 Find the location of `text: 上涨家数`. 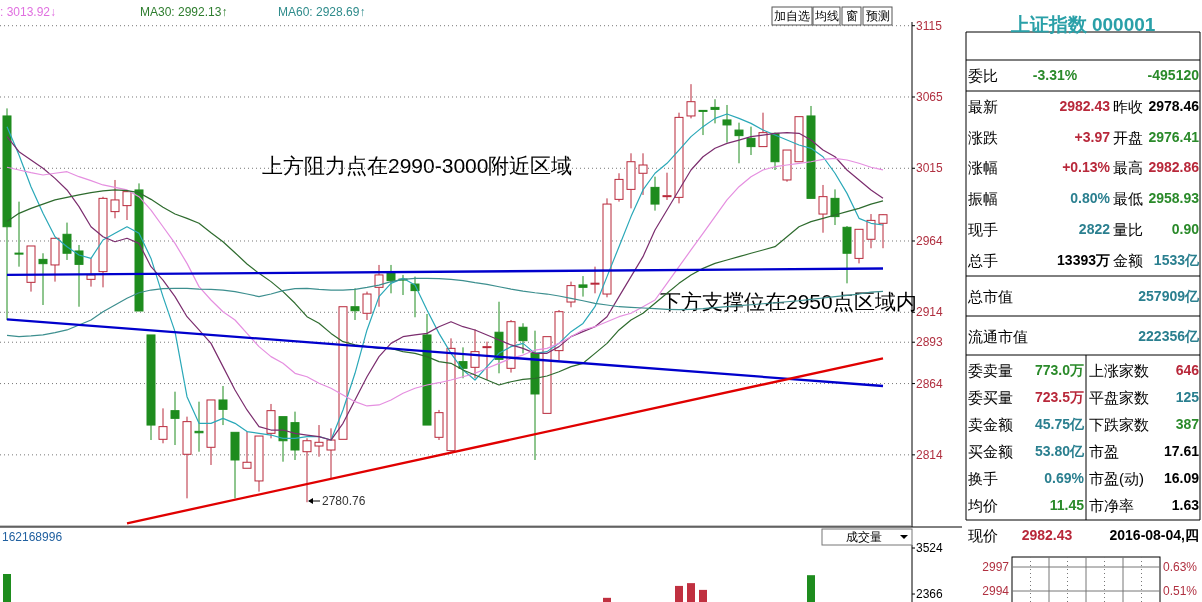

text: 上涨家数 is located at coordinates (1119, 370).